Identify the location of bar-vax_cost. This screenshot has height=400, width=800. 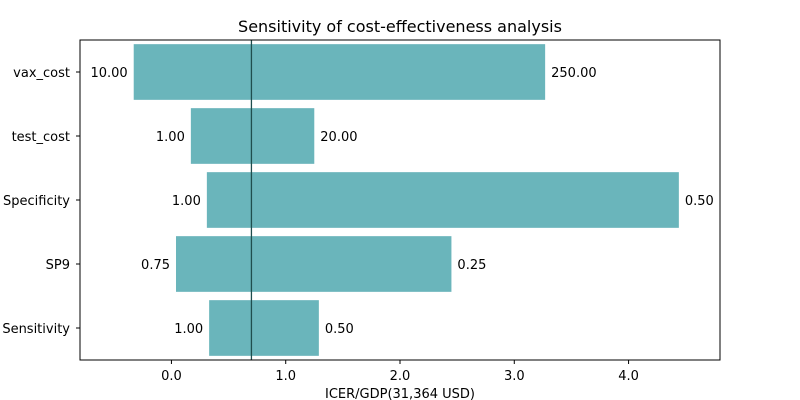
(339, 72).